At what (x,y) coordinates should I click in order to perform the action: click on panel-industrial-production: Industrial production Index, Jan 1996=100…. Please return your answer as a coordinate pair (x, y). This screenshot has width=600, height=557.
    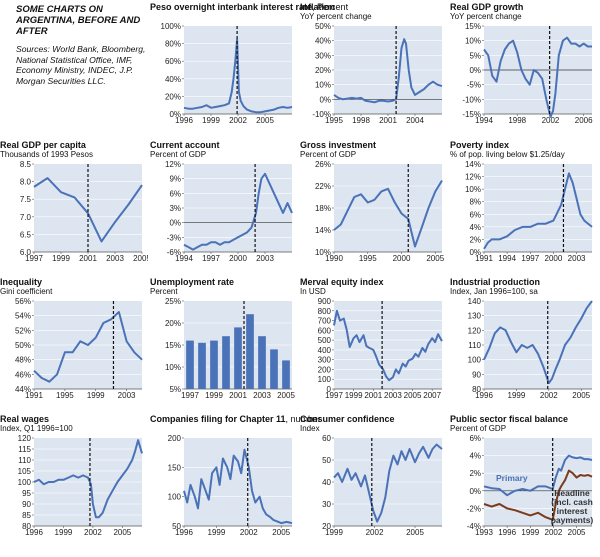
    Looking at the image, I should click on (524, 339).